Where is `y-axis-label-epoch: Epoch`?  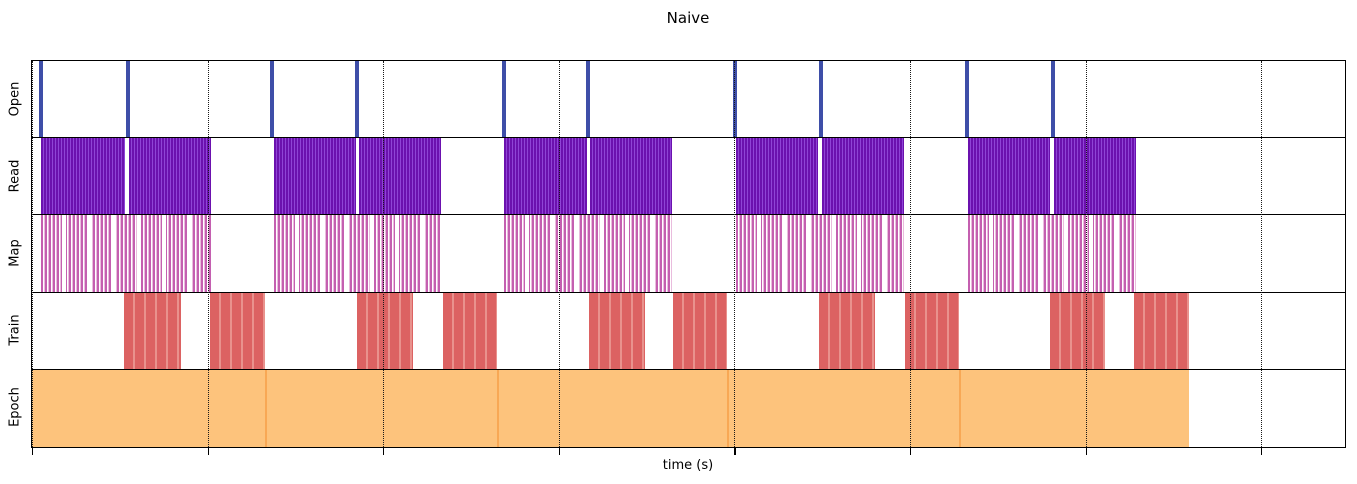 y-axis-label-epoch: Epoch is located at coordinates (15, 407).